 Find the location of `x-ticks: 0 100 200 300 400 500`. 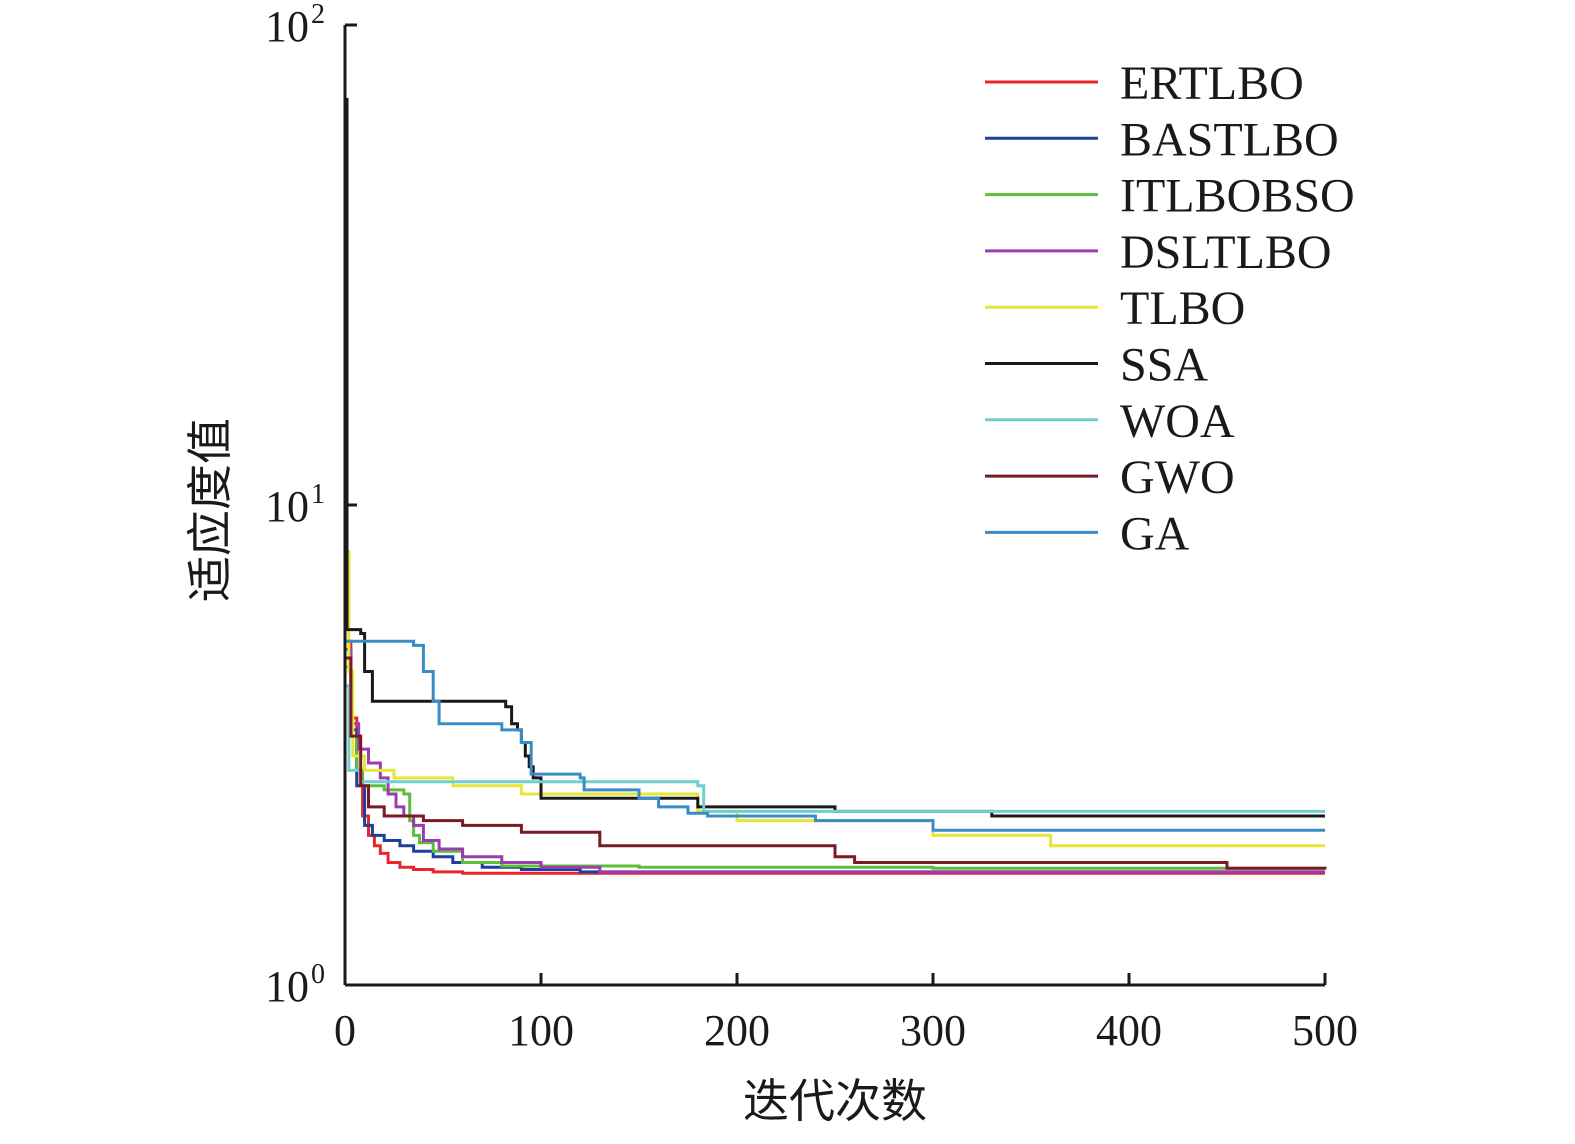

x-ticks: 0 100 200 300 400 500 is located at coordinates (846, 1014).